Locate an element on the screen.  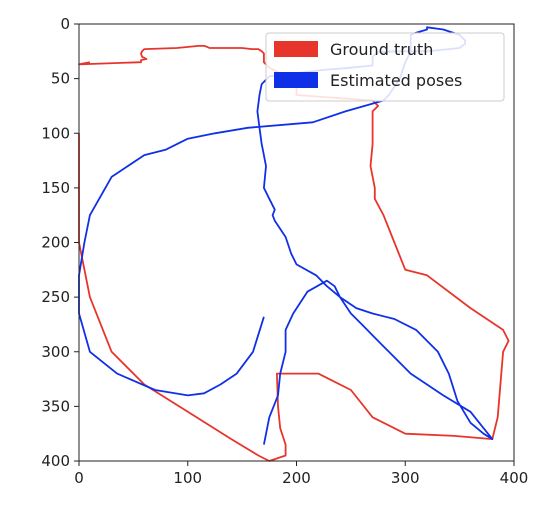
x-axis: 0 100 200 300 400 is located at coordinates (301, 474).